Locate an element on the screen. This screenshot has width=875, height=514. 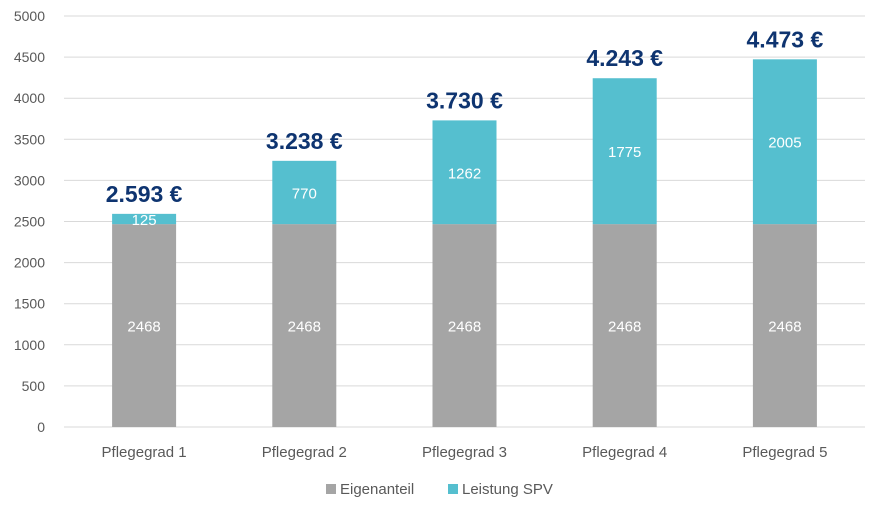
y-tick-label: 1500 is located at coordinates (29, 304).